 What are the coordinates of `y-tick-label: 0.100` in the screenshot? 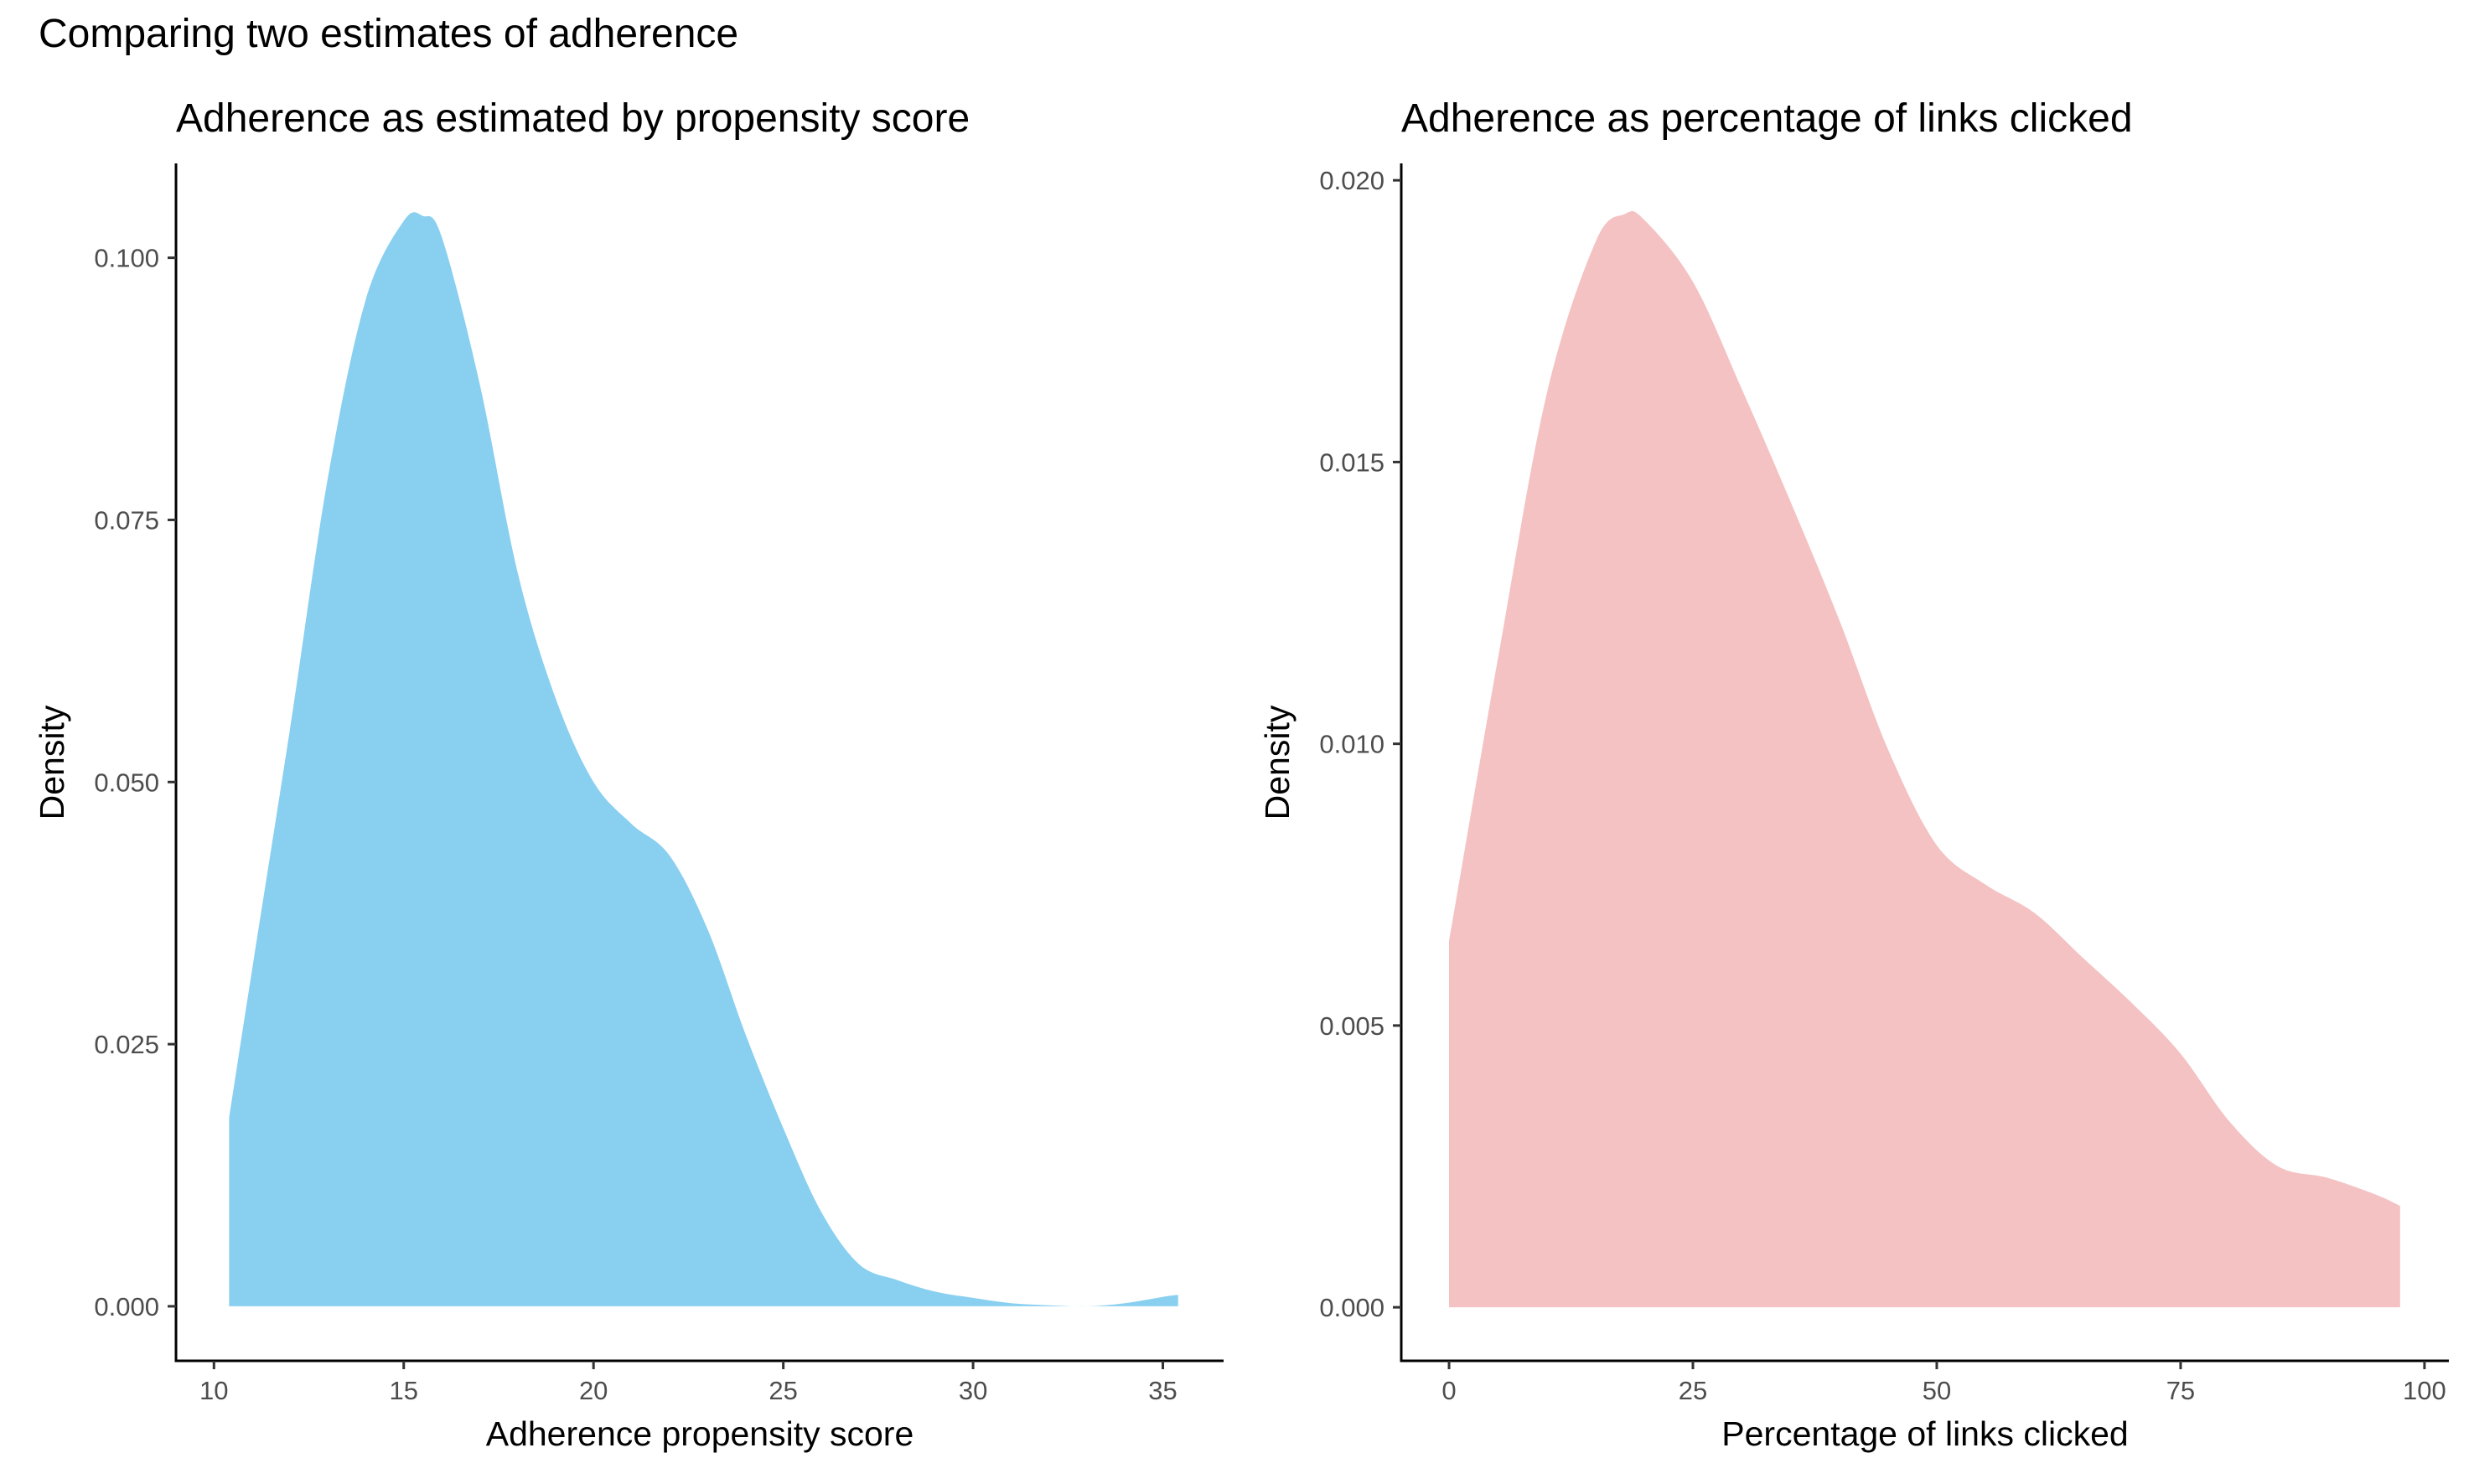 It's located at (126, 258).